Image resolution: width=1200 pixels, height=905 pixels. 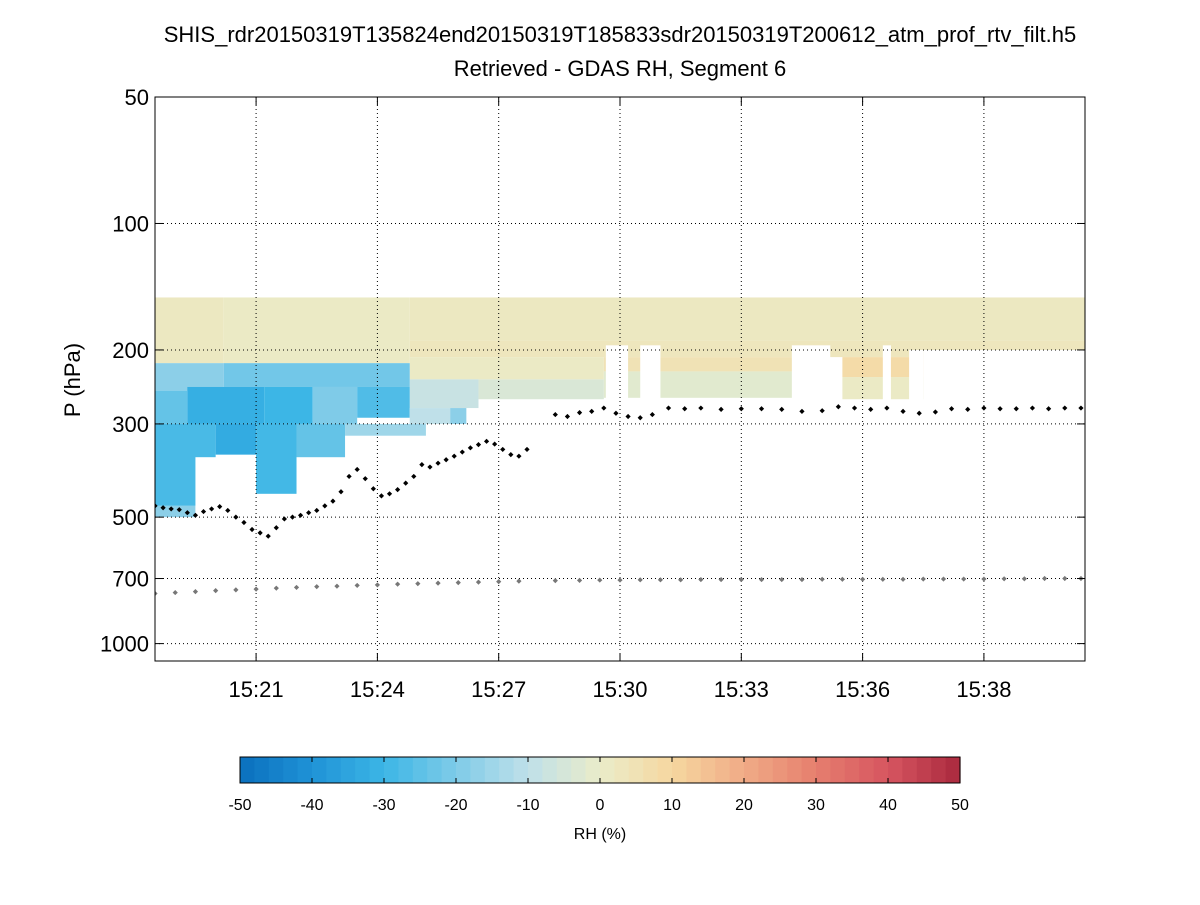 I want to click on colorbar-tick-label: -30, so click(x=383, y=805).